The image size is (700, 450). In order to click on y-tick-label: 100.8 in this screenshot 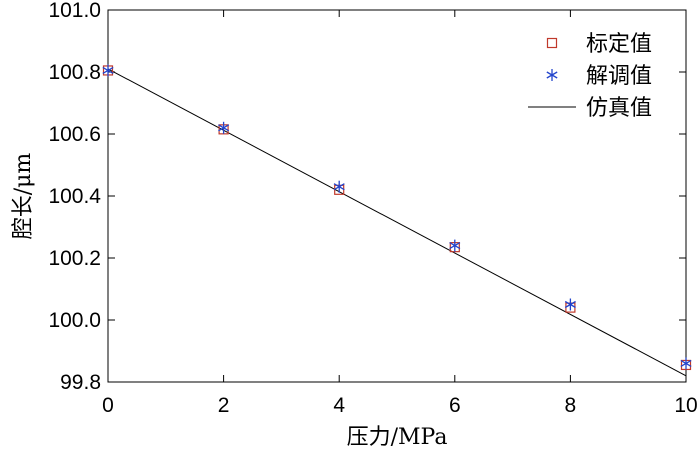, I will do `click(74, 72)`.